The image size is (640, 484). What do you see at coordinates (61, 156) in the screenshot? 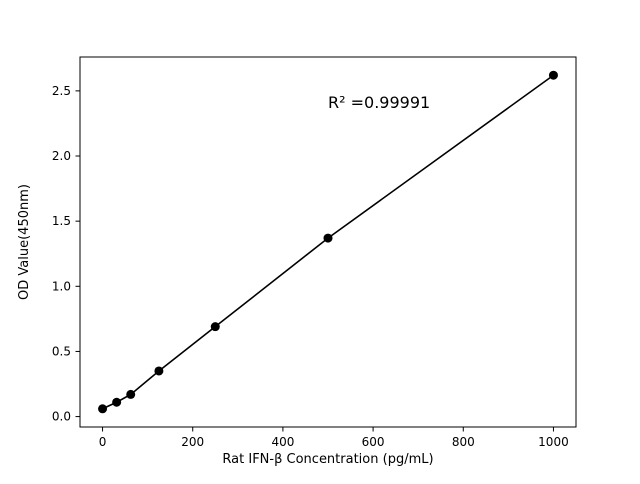
I see `y-tick-label: 2.0` at bounding box center [61, 156].